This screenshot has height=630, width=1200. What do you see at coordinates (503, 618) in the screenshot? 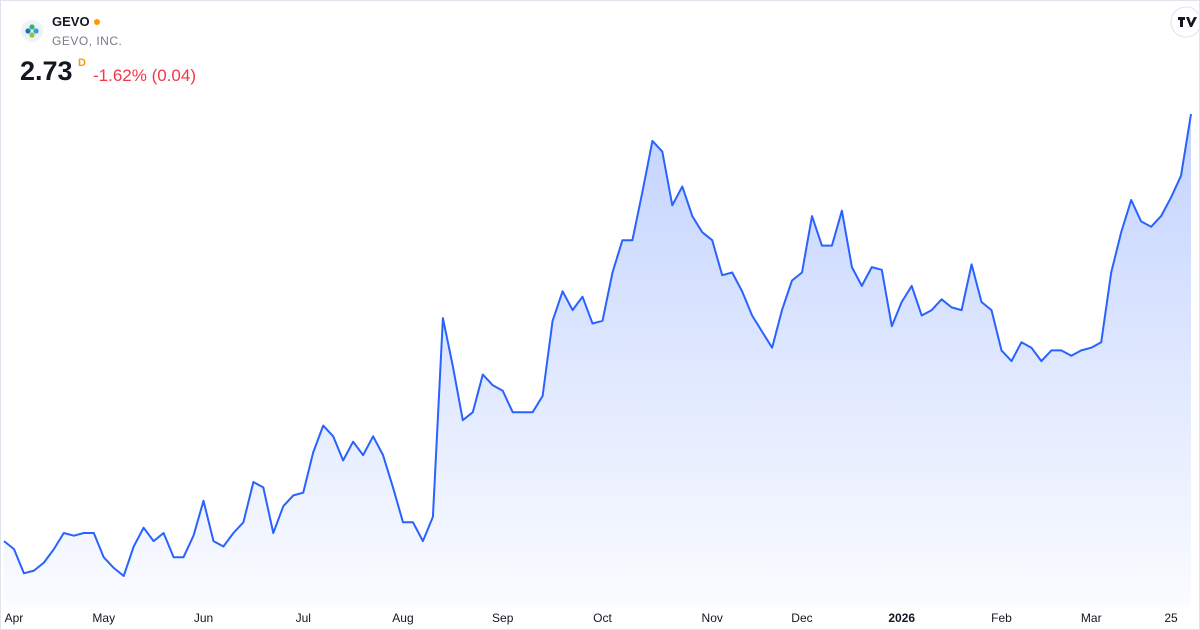
I see `x-tick-label: Sep` at bounding box center [503, 618].